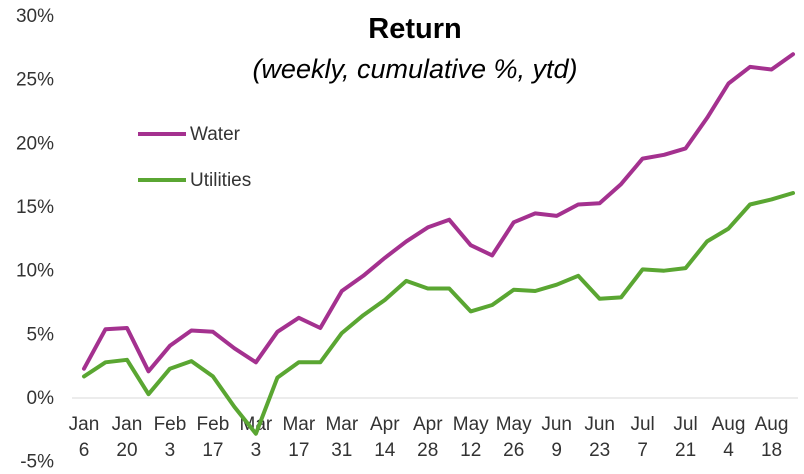  What do you see at coordinates (341, 437) in the screenshot?
I see `x-tick-label: Mar 31` at bounding box center [341, 437].